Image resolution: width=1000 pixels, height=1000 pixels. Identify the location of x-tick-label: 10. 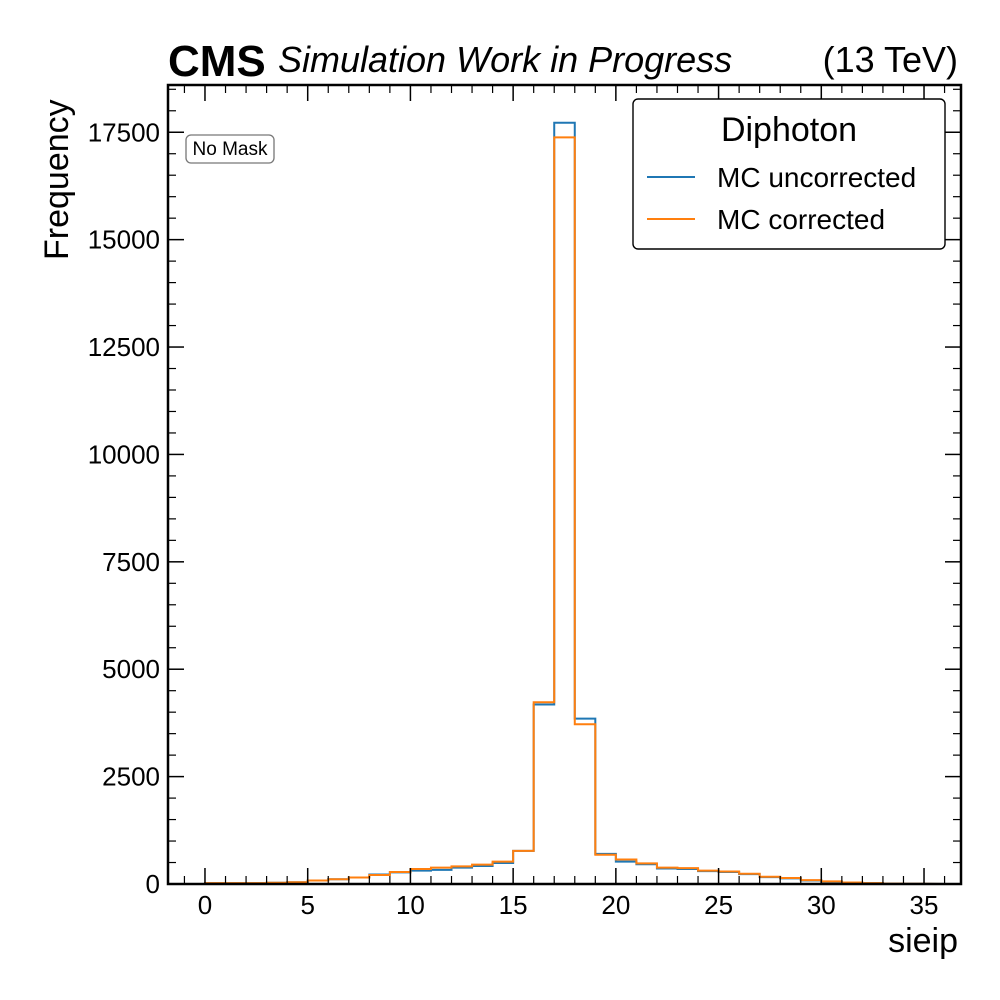
(410, 905).